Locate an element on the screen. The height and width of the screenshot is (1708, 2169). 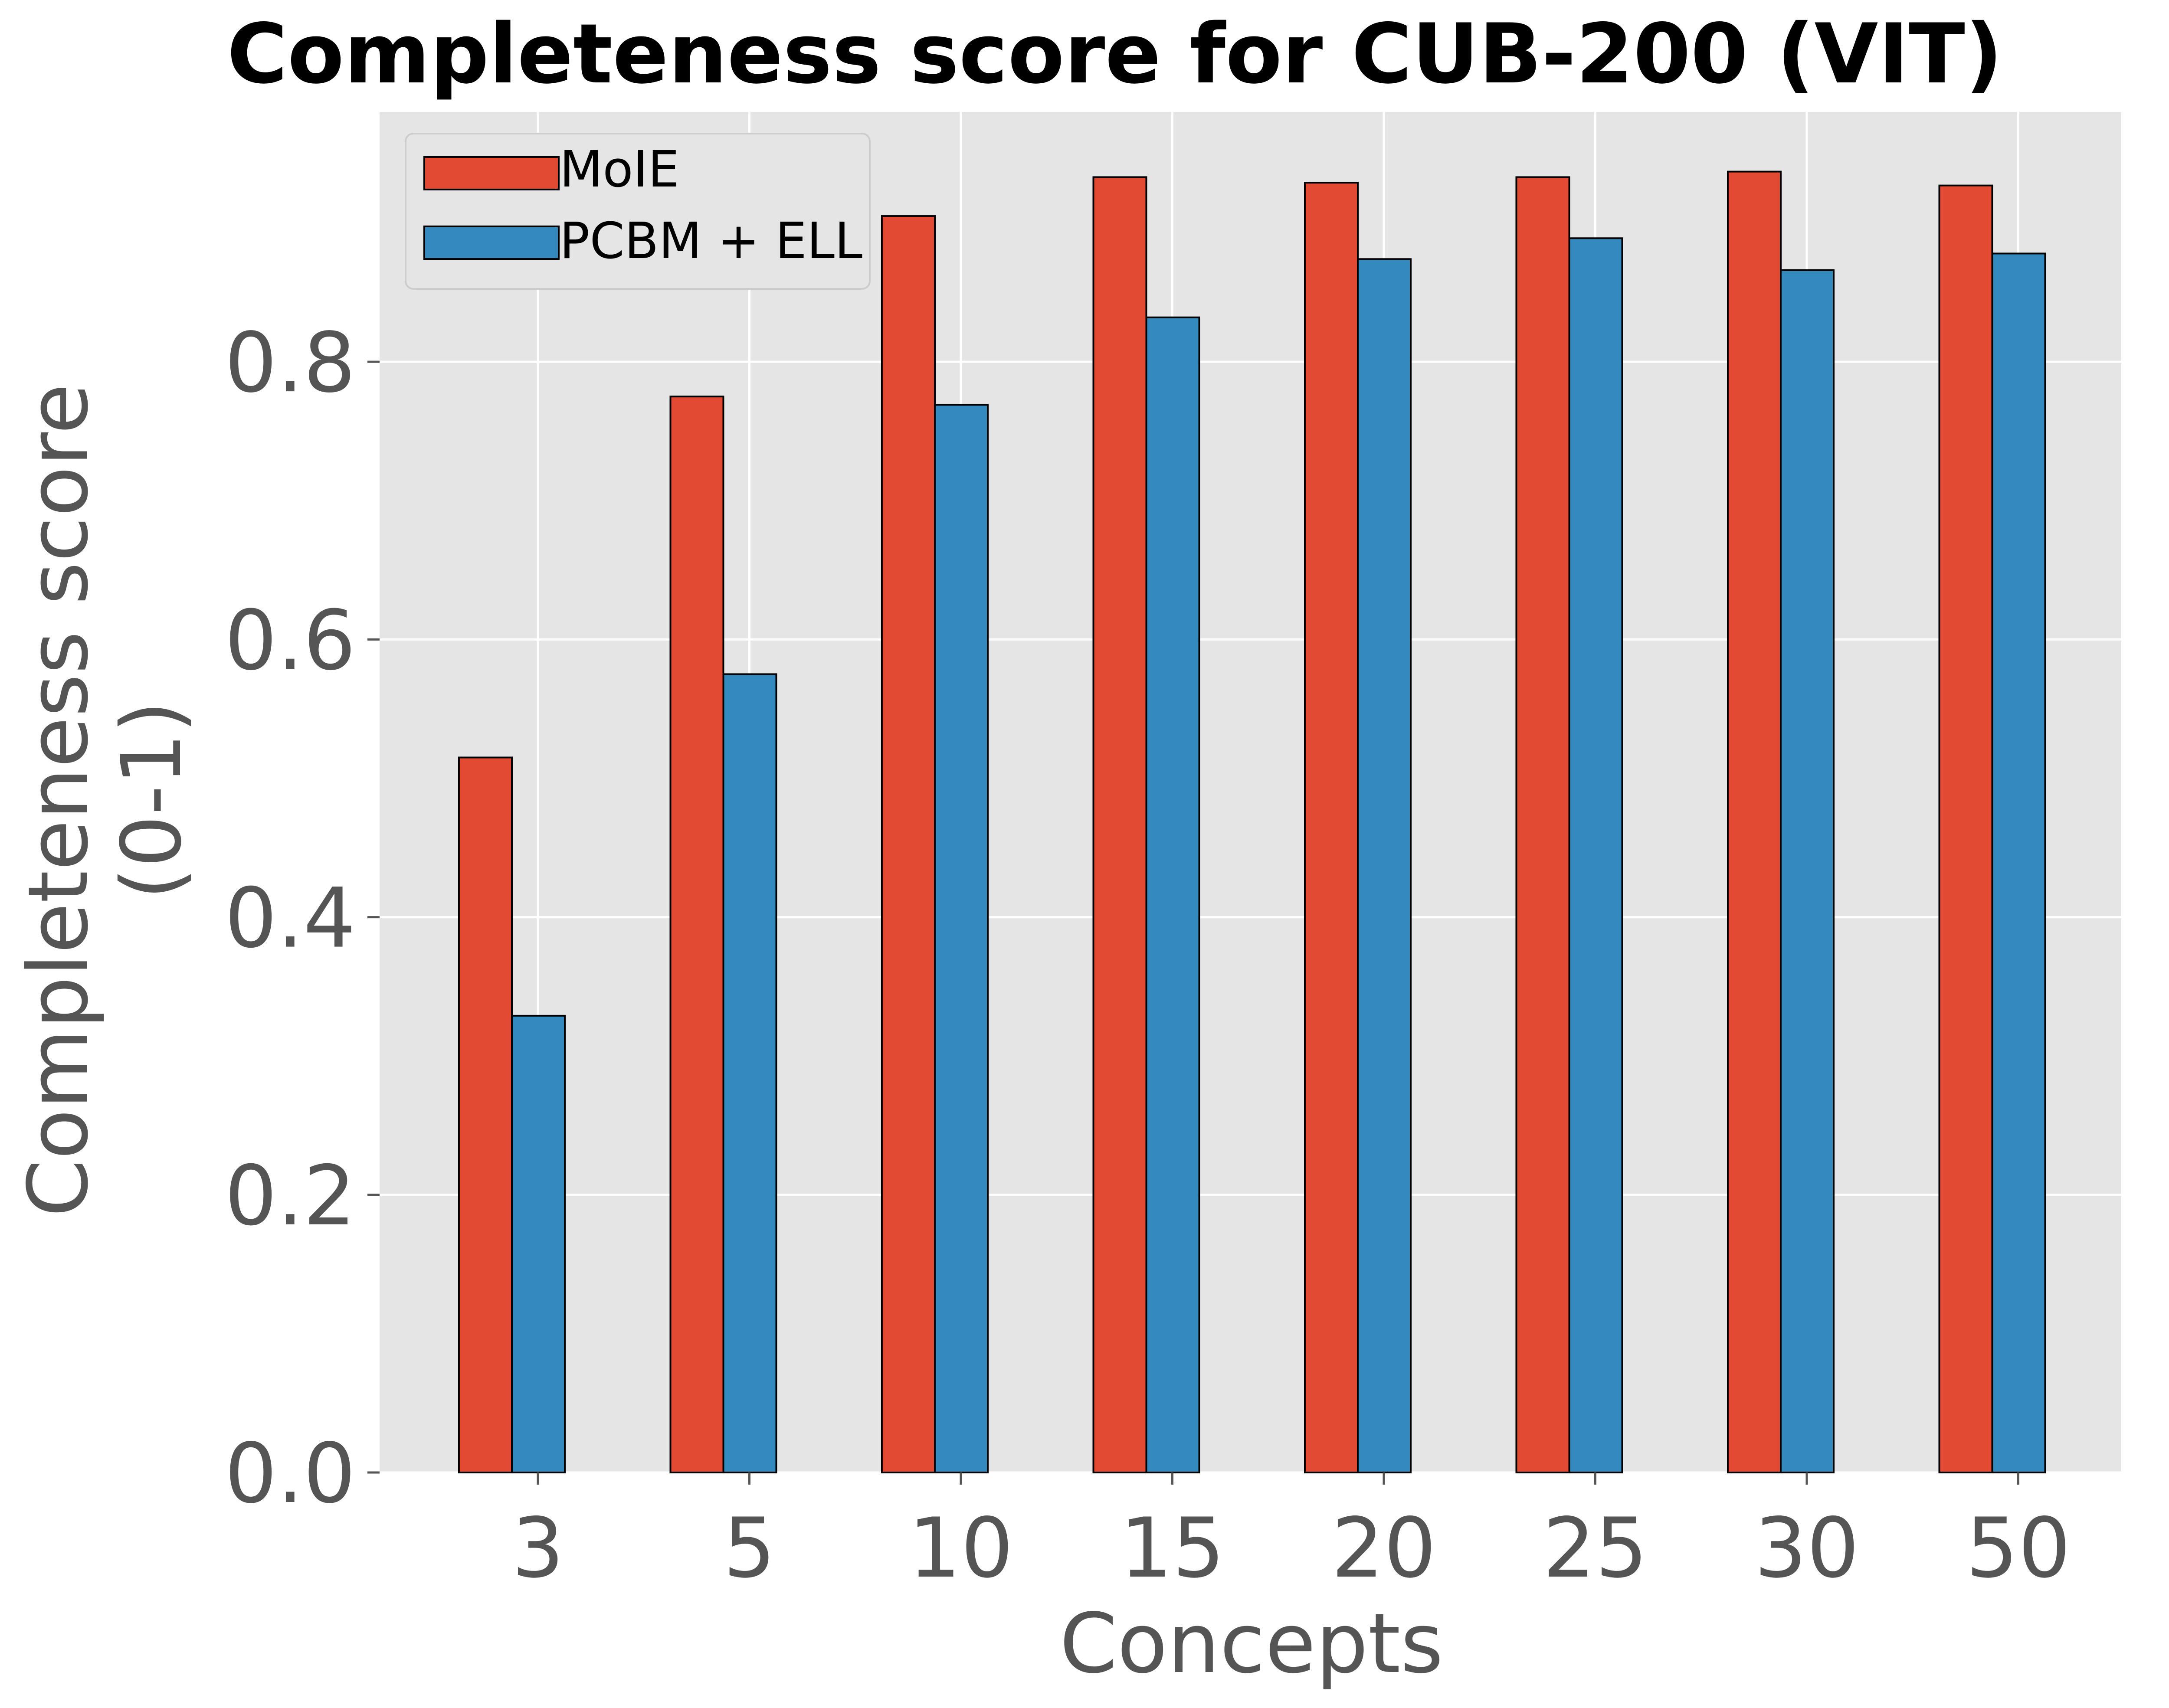
y-tick-label: 0.6 is located at coordinates (290, 640).